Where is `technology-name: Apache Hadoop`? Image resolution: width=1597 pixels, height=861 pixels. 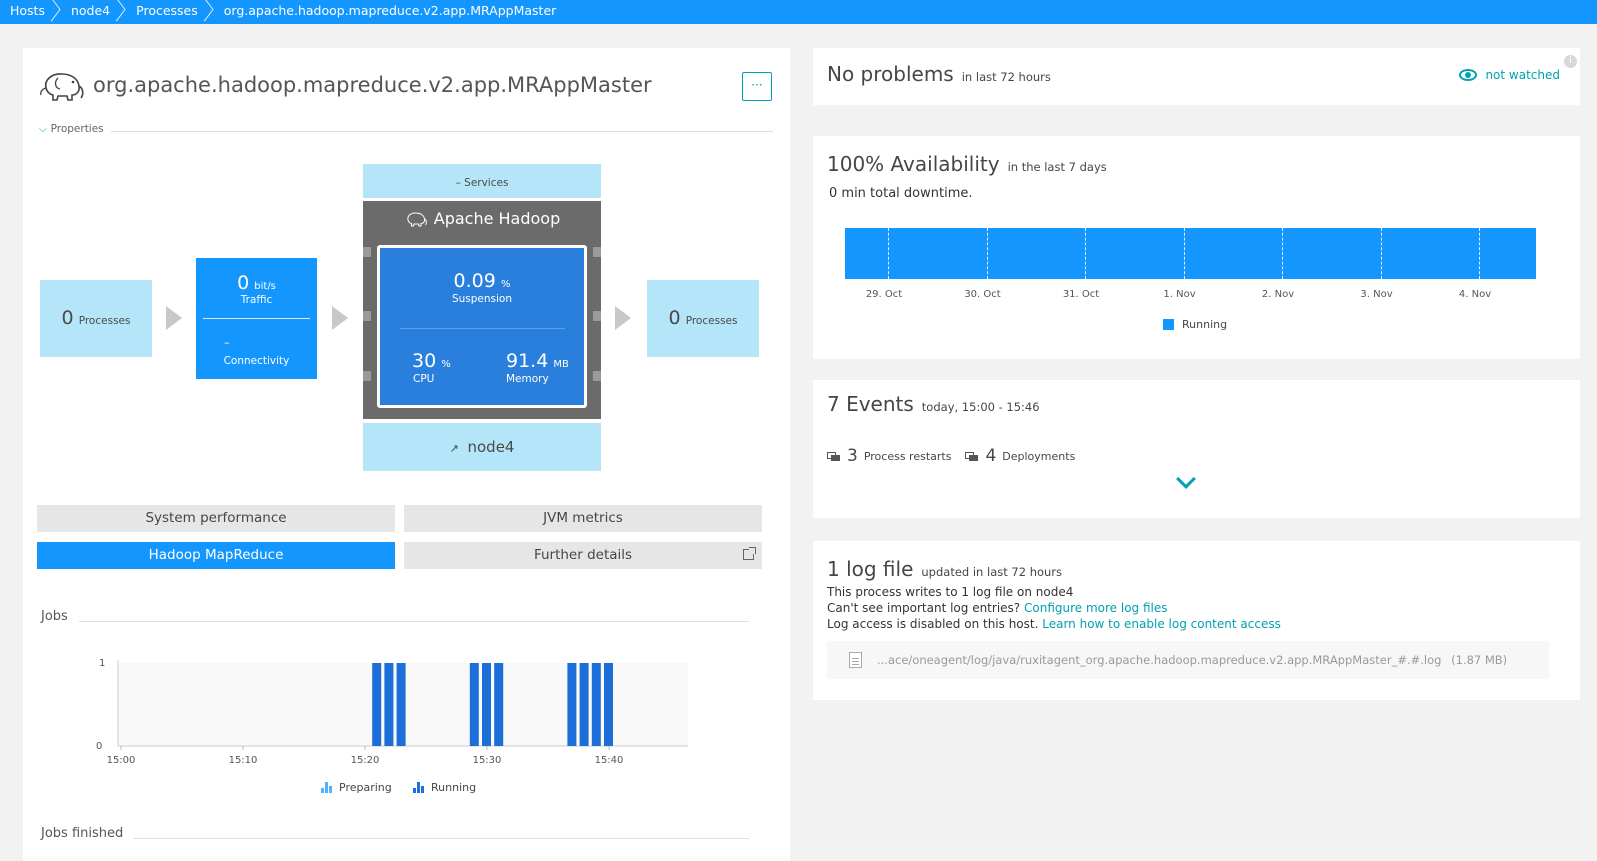 technology-name: Apache Hadoop is located at coordinates (497, 218).